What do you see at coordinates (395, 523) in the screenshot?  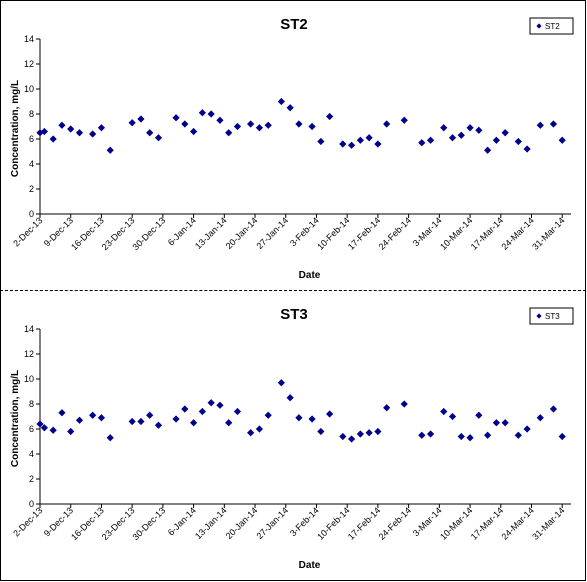 I see `x-tick-label: 24-Feb-14` at bounding box center [395, 523].